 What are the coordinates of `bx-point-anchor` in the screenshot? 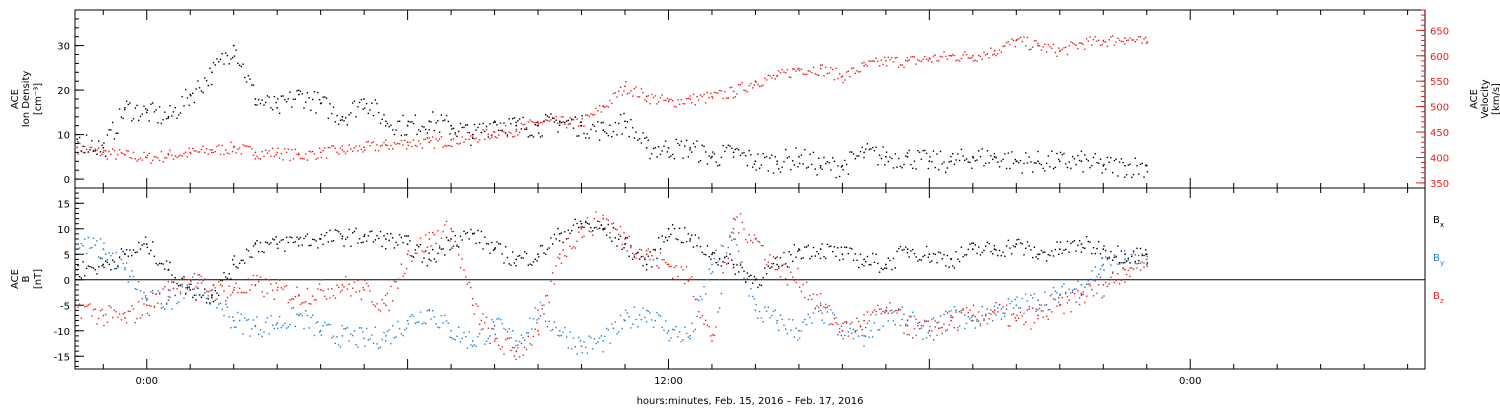 It's located at (1081, 244).